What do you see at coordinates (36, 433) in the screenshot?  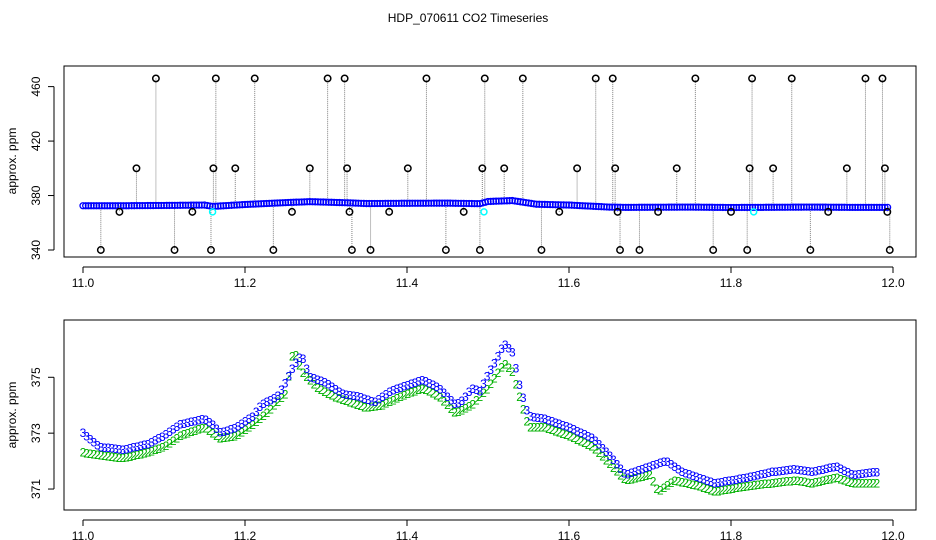 I see `bottom-y-tick-label: 373` at bounding box center [36, 433].